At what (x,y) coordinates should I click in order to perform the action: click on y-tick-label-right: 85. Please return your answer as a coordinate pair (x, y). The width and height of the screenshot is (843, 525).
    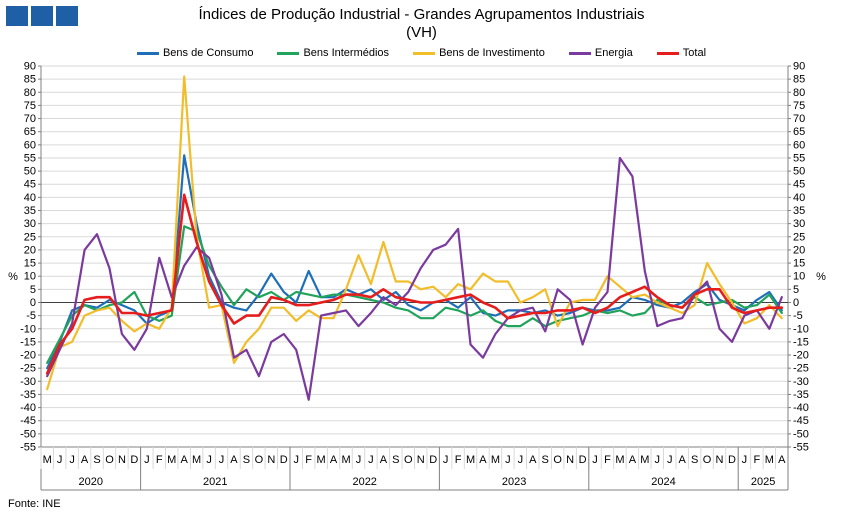
    Looking at the image, I should click on (799, 80).